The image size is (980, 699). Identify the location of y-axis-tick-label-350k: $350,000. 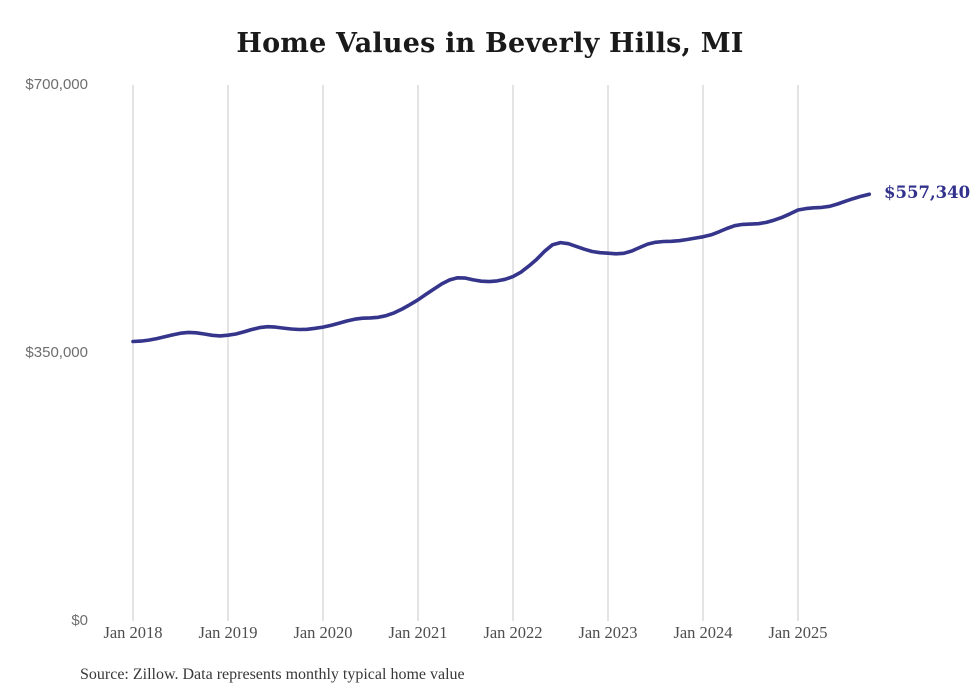
(56, 352).